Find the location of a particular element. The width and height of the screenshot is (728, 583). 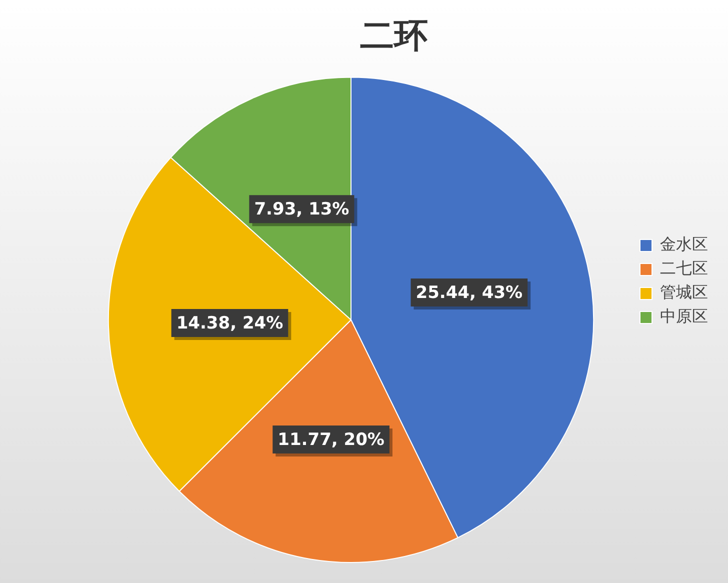

data-label: 11.77, 20% is located at coordinates (331, 440).